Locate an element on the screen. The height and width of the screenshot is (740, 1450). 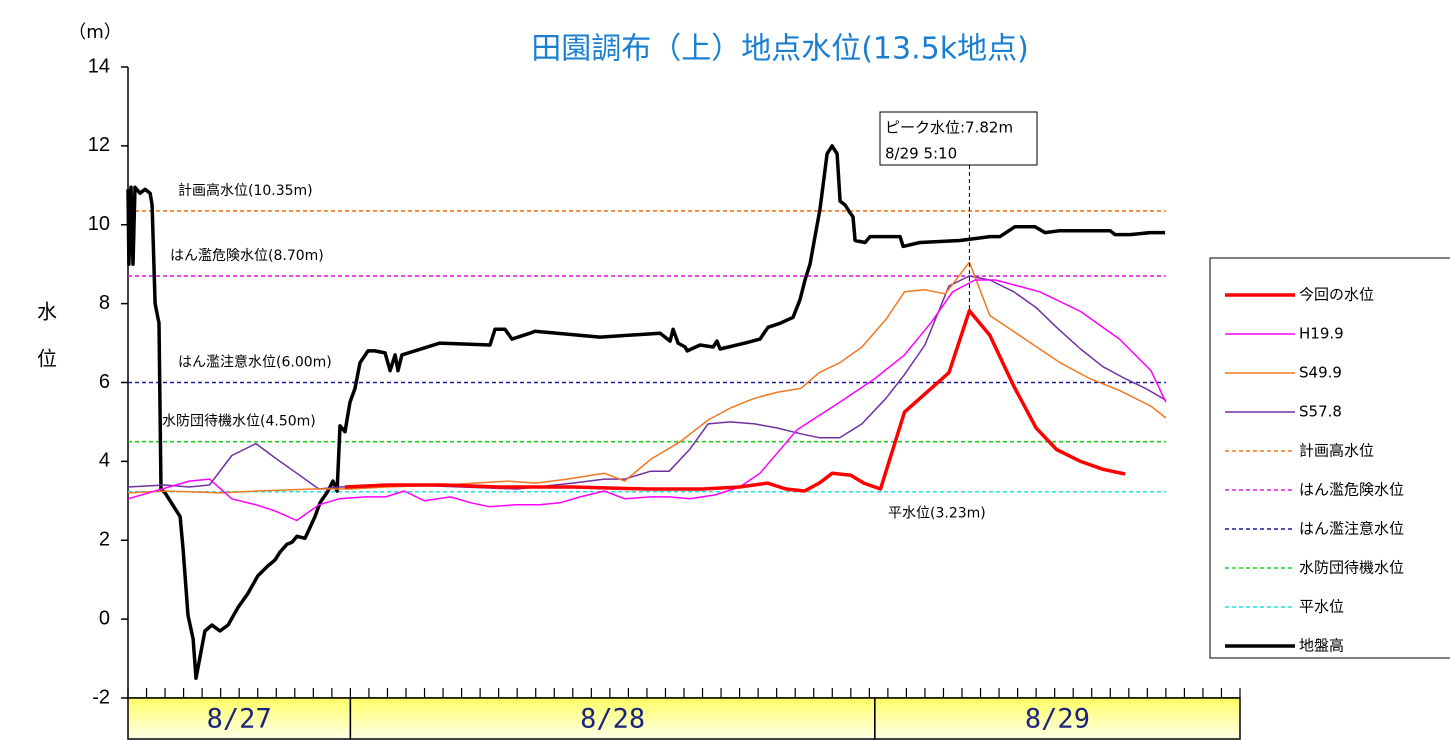
y-tick-label: 2 is located at coordinates (104, 540).